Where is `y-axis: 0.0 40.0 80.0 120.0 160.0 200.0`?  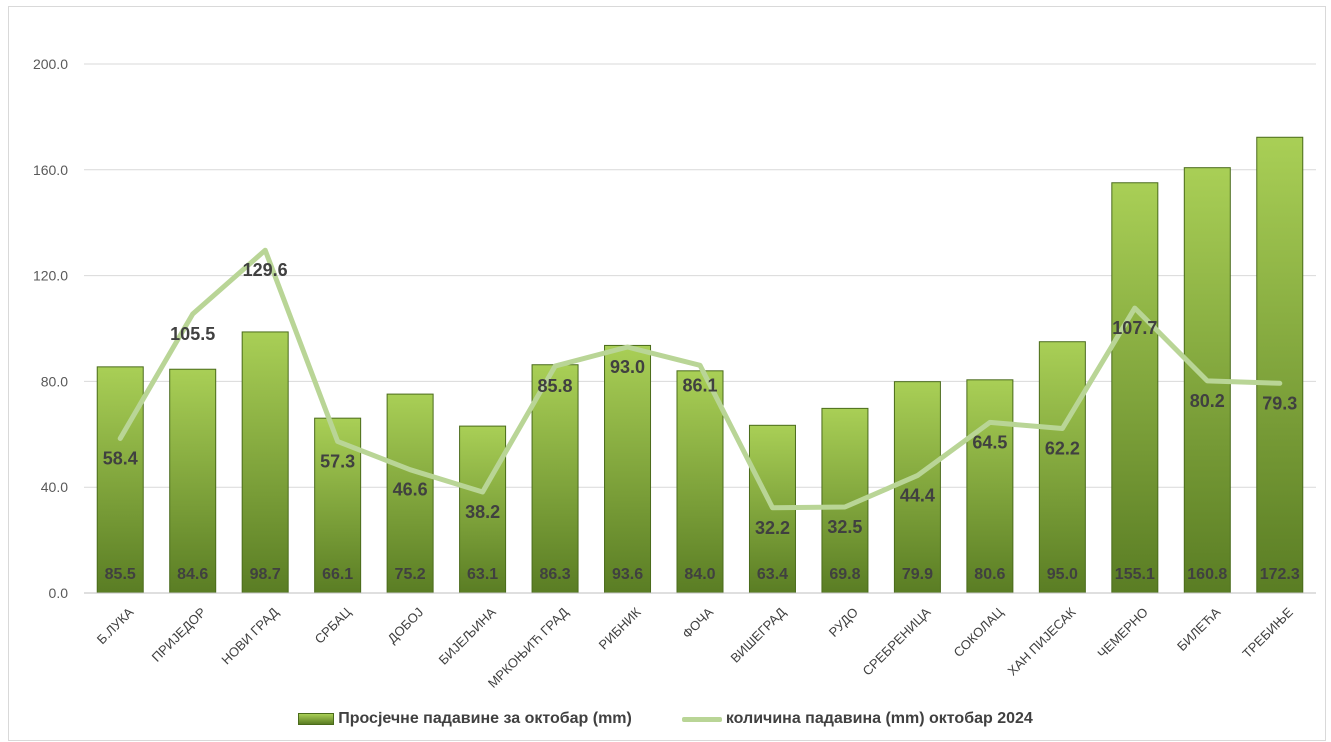
y-axis: 0.0 40.0 80.0 120.0 160.0 200.0 is located at coordinates (50, 328).